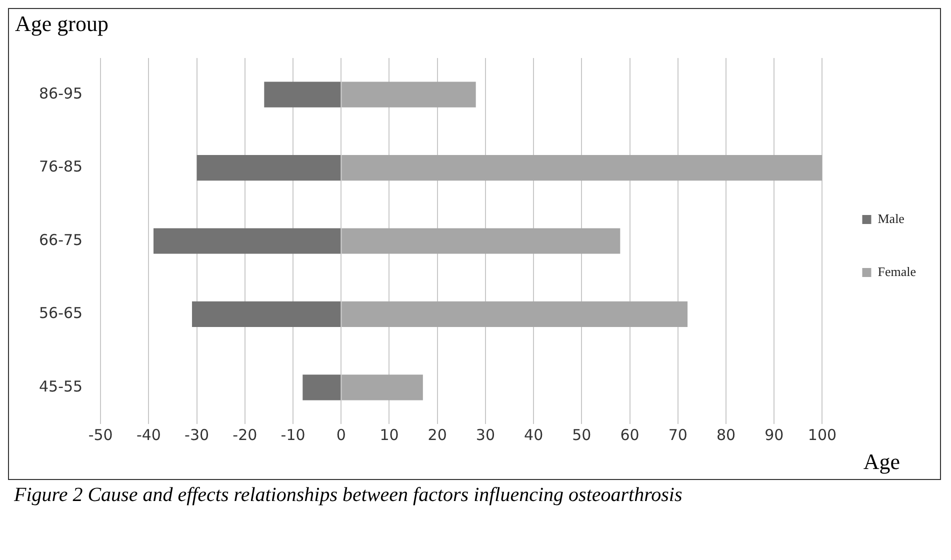  I want to click on x-tick-label: -10, so click(293, 435).